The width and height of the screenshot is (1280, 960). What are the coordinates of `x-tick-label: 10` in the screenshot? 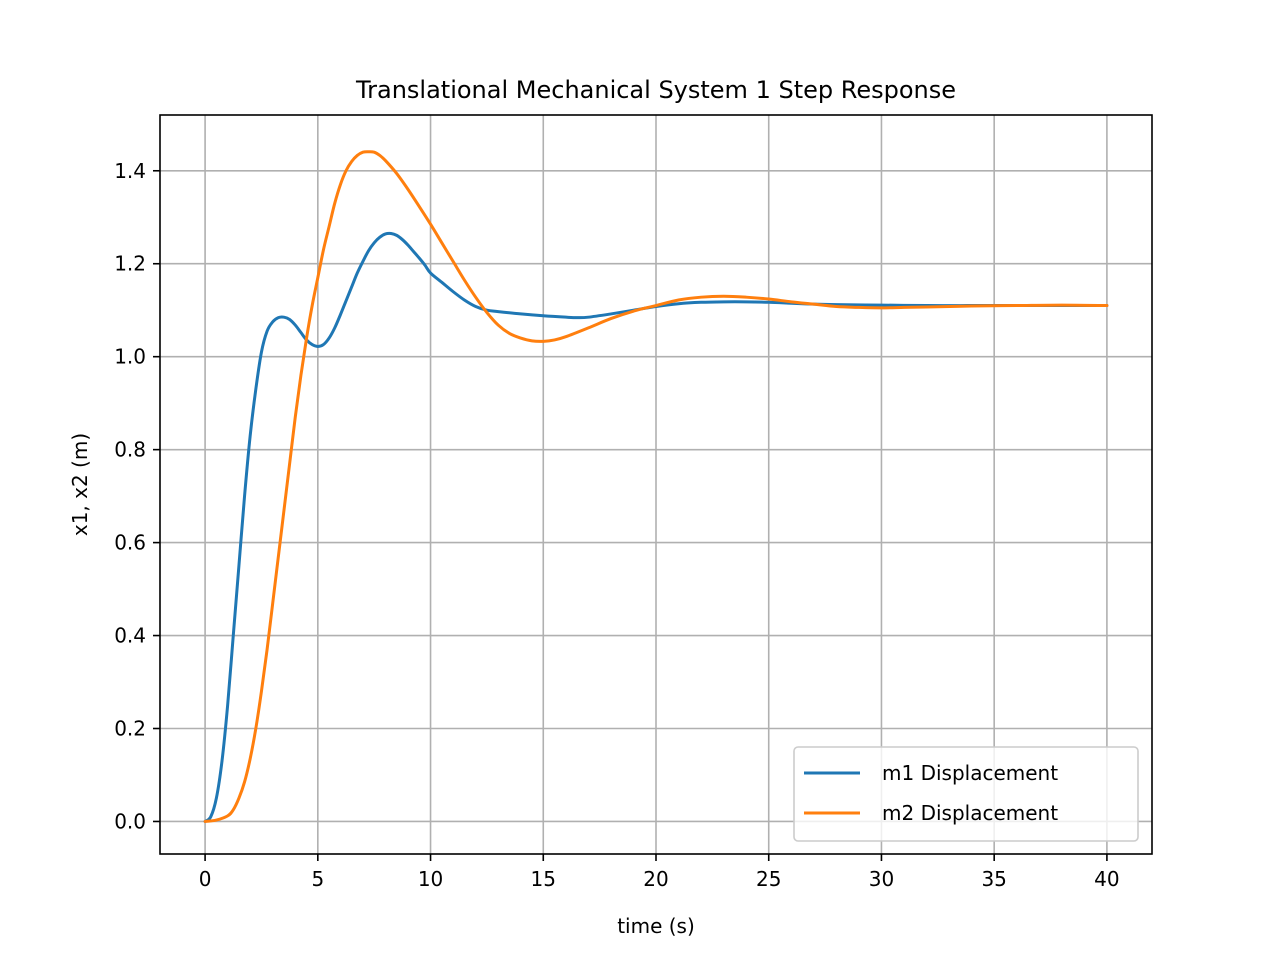 It's located at (430, 879).